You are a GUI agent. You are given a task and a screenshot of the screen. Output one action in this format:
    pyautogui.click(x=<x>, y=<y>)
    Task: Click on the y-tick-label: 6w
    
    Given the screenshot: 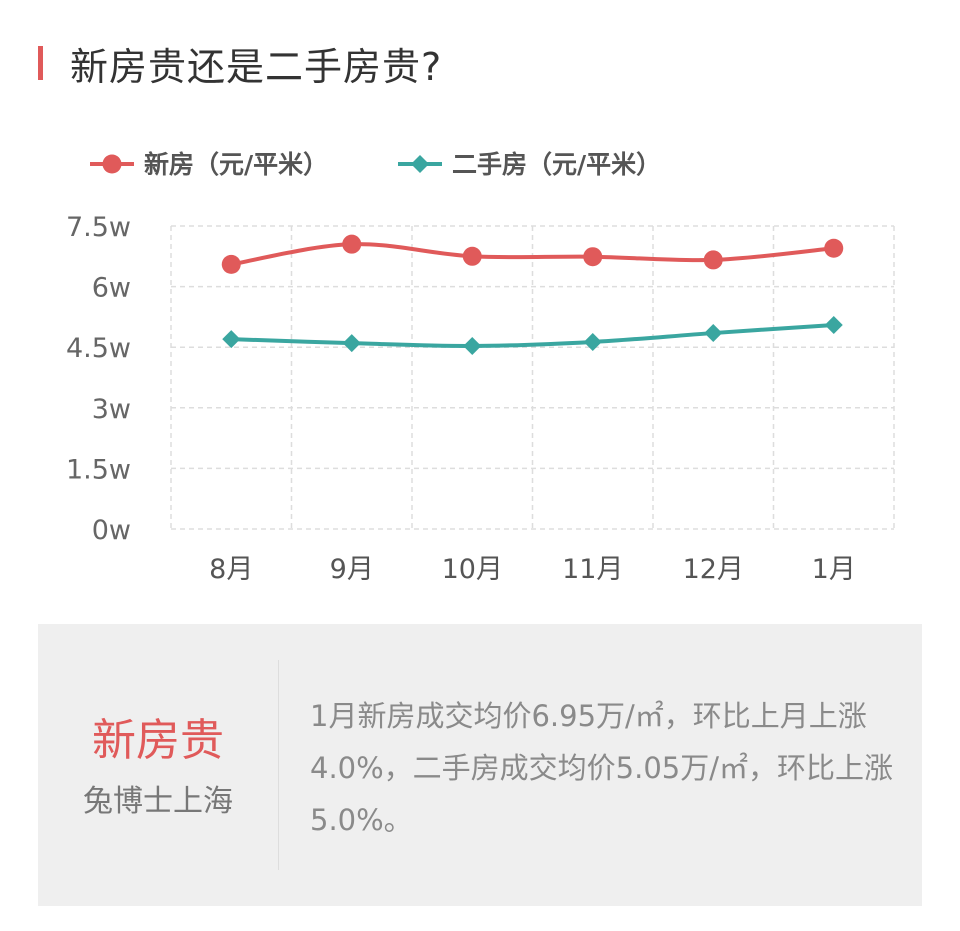 What is the action you would take?
    pyautogui.click(x=111, y=288)
    